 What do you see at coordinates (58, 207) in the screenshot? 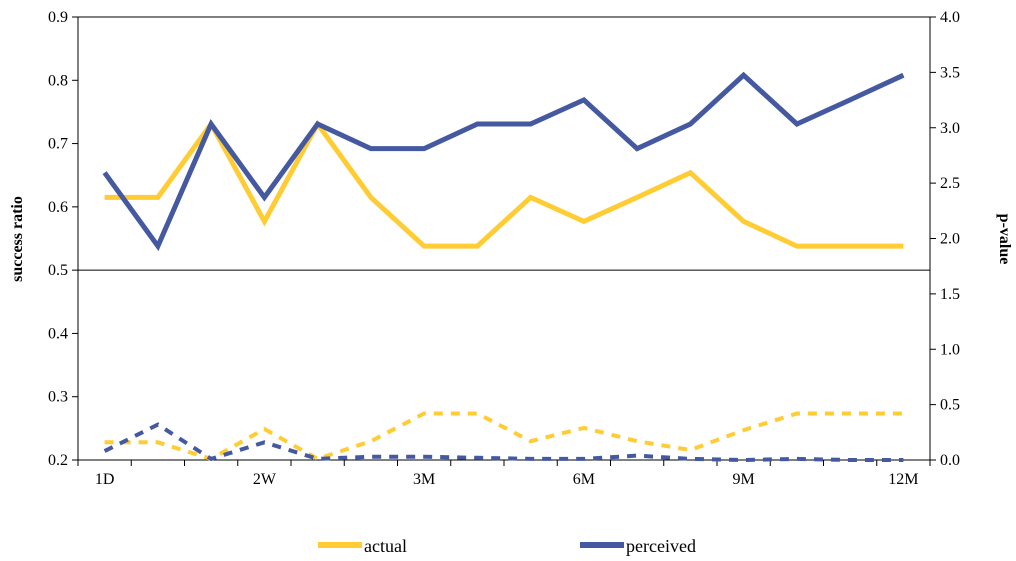
I see `left-tick-label: 0.6` at bounding box center [58, 207].